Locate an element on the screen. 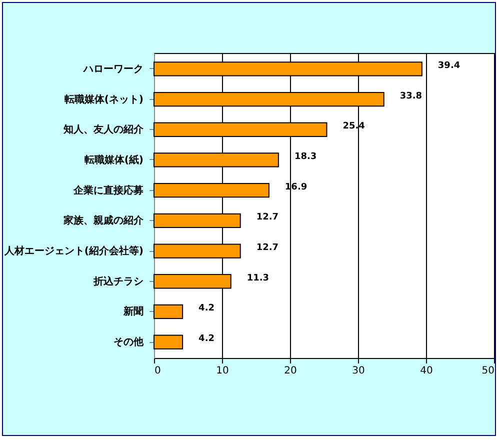  y-tick-label: 家族、親戚の紹介 is located at coordinates (103, 220).